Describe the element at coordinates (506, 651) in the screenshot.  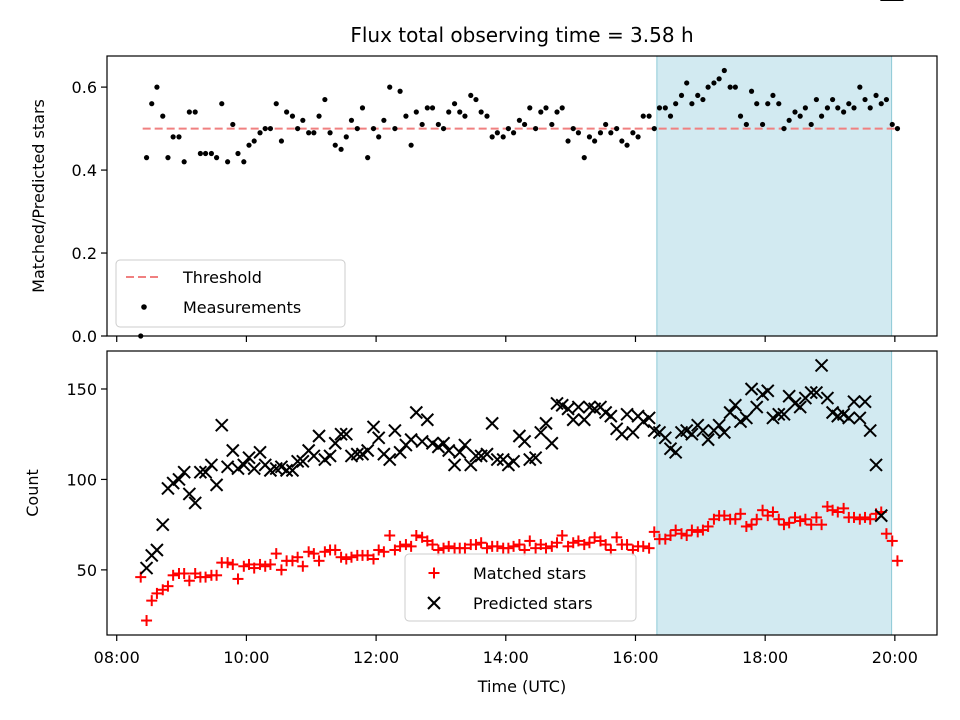
I see `bottom-x-ticks: 08:00 10:00 12:00 14:00 16:00 18:00 20:00` at that location.